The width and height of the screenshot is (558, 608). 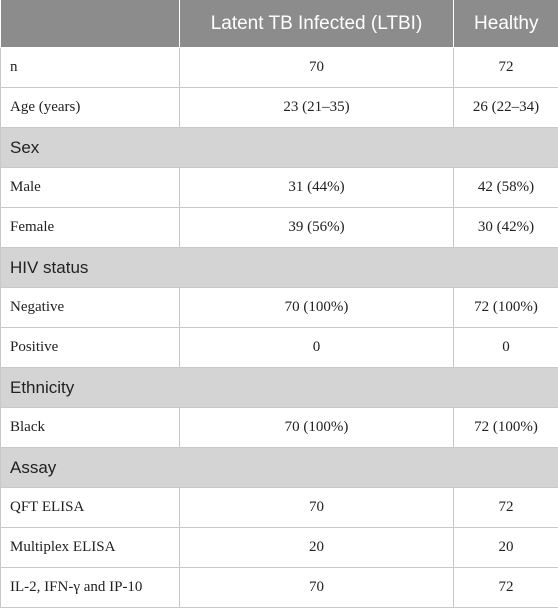 I want to click on section-heading: Ethnicity, so click(x=279, y=388).